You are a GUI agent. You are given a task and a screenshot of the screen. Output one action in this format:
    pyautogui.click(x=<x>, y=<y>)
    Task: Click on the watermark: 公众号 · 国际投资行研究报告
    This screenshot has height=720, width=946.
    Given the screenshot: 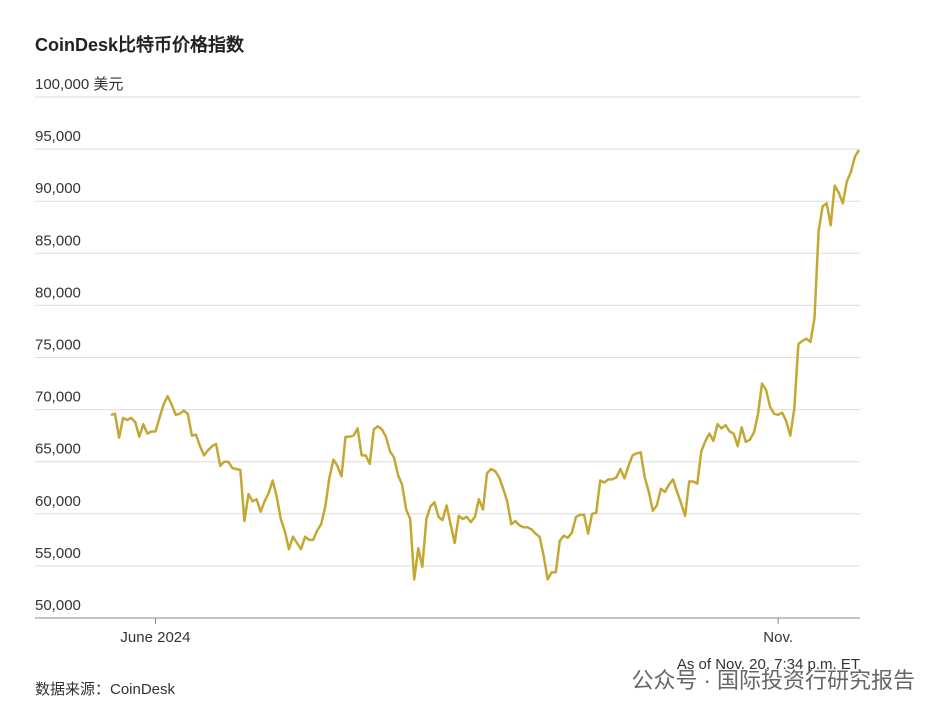 What is the action you would take?
    pyautogui.click(x=773, y=680)
    